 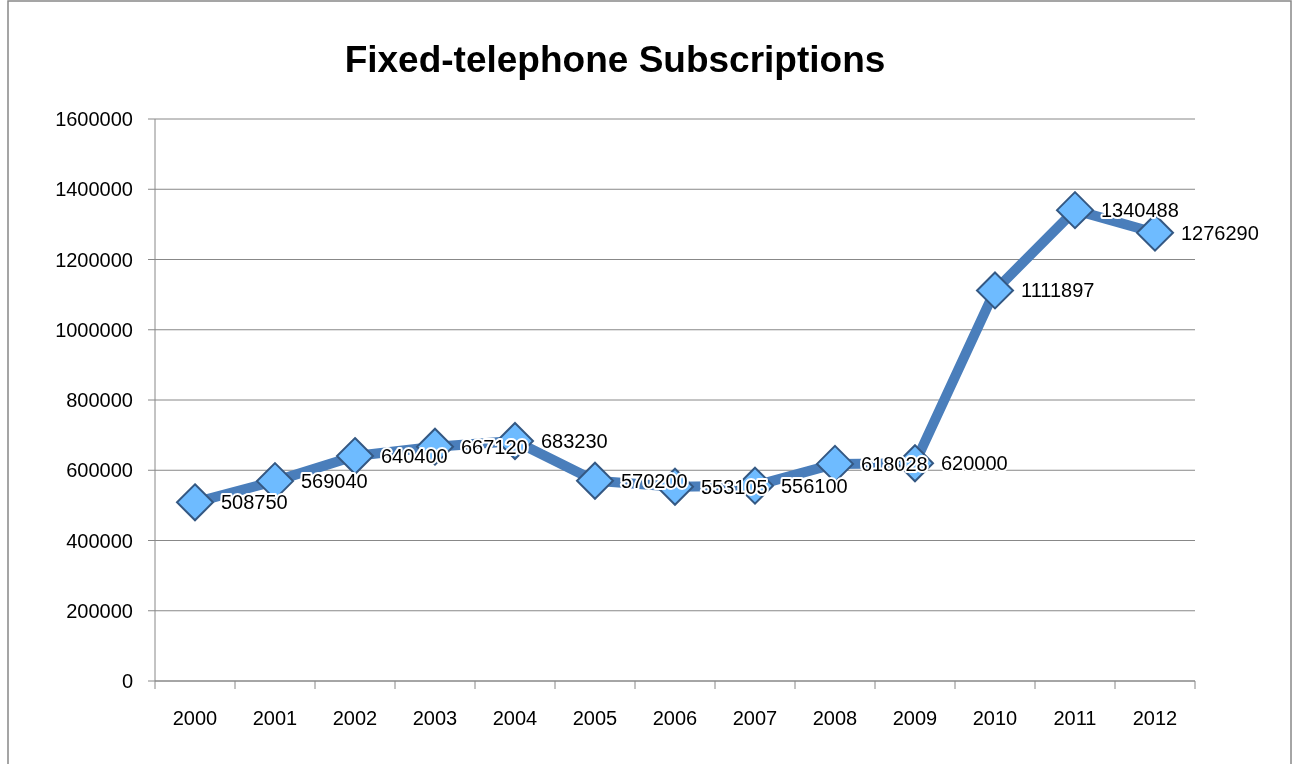 I want to click on x-tick-label: 2009, so click(x=915, y=718).